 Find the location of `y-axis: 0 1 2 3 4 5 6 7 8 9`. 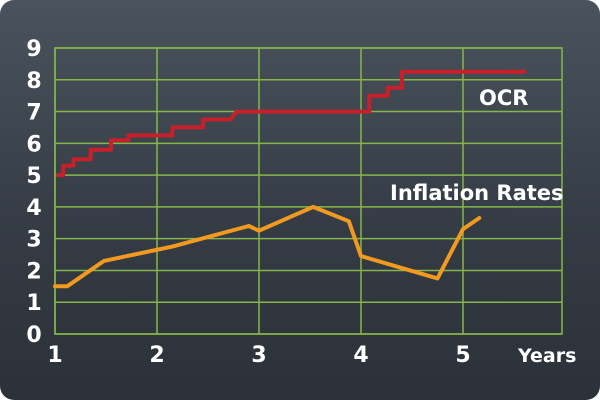

y-axis: 0 1 2 3 4 5 6 7 8 9 is located at coordinates (33, 192).